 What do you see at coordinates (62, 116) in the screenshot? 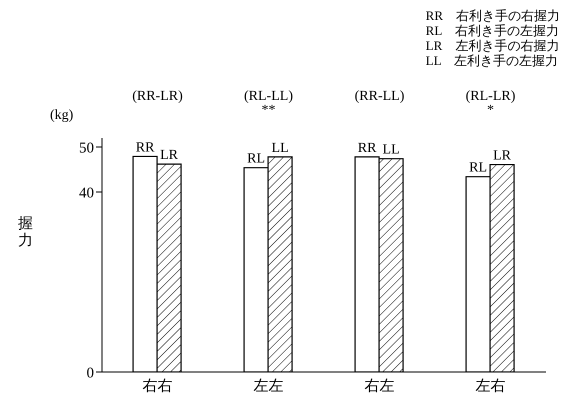
I see `text: (kg)` at bounding box center [62, 116].